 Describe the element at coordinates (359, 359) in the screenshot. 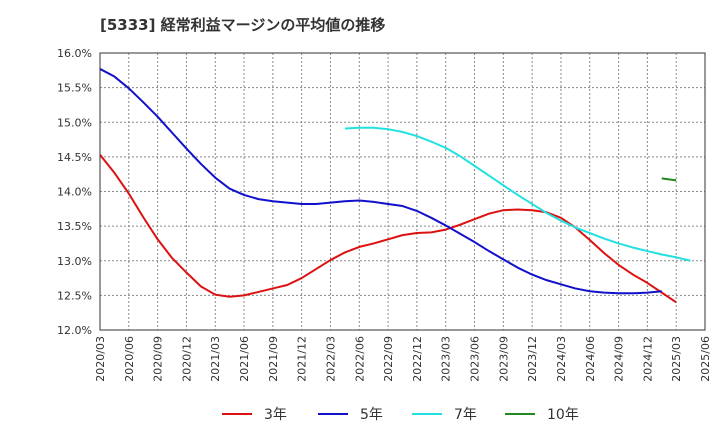

I see `x-tick-label: 2022/06` at that location.